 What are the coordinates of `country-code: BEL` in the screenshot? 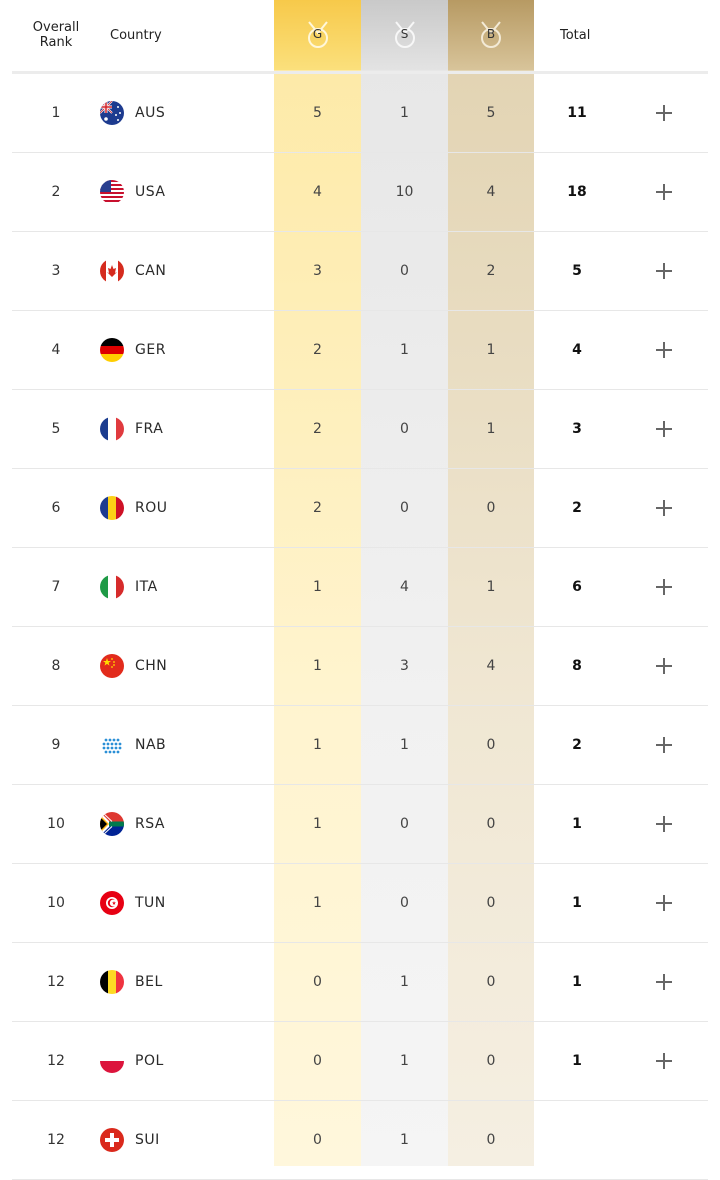 It's located at (149, 982).